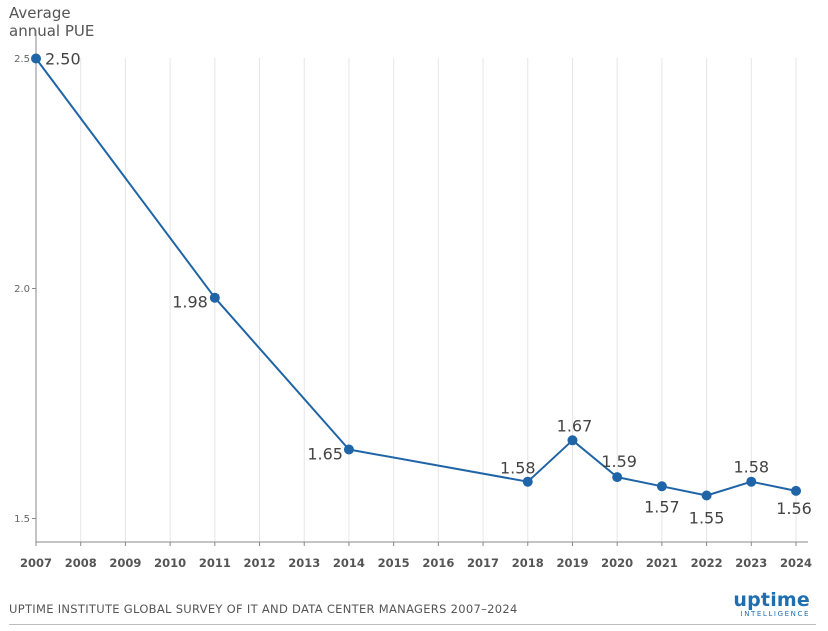  I want to click on y-tick-label-2.0: 2.0, so click(22, 289).